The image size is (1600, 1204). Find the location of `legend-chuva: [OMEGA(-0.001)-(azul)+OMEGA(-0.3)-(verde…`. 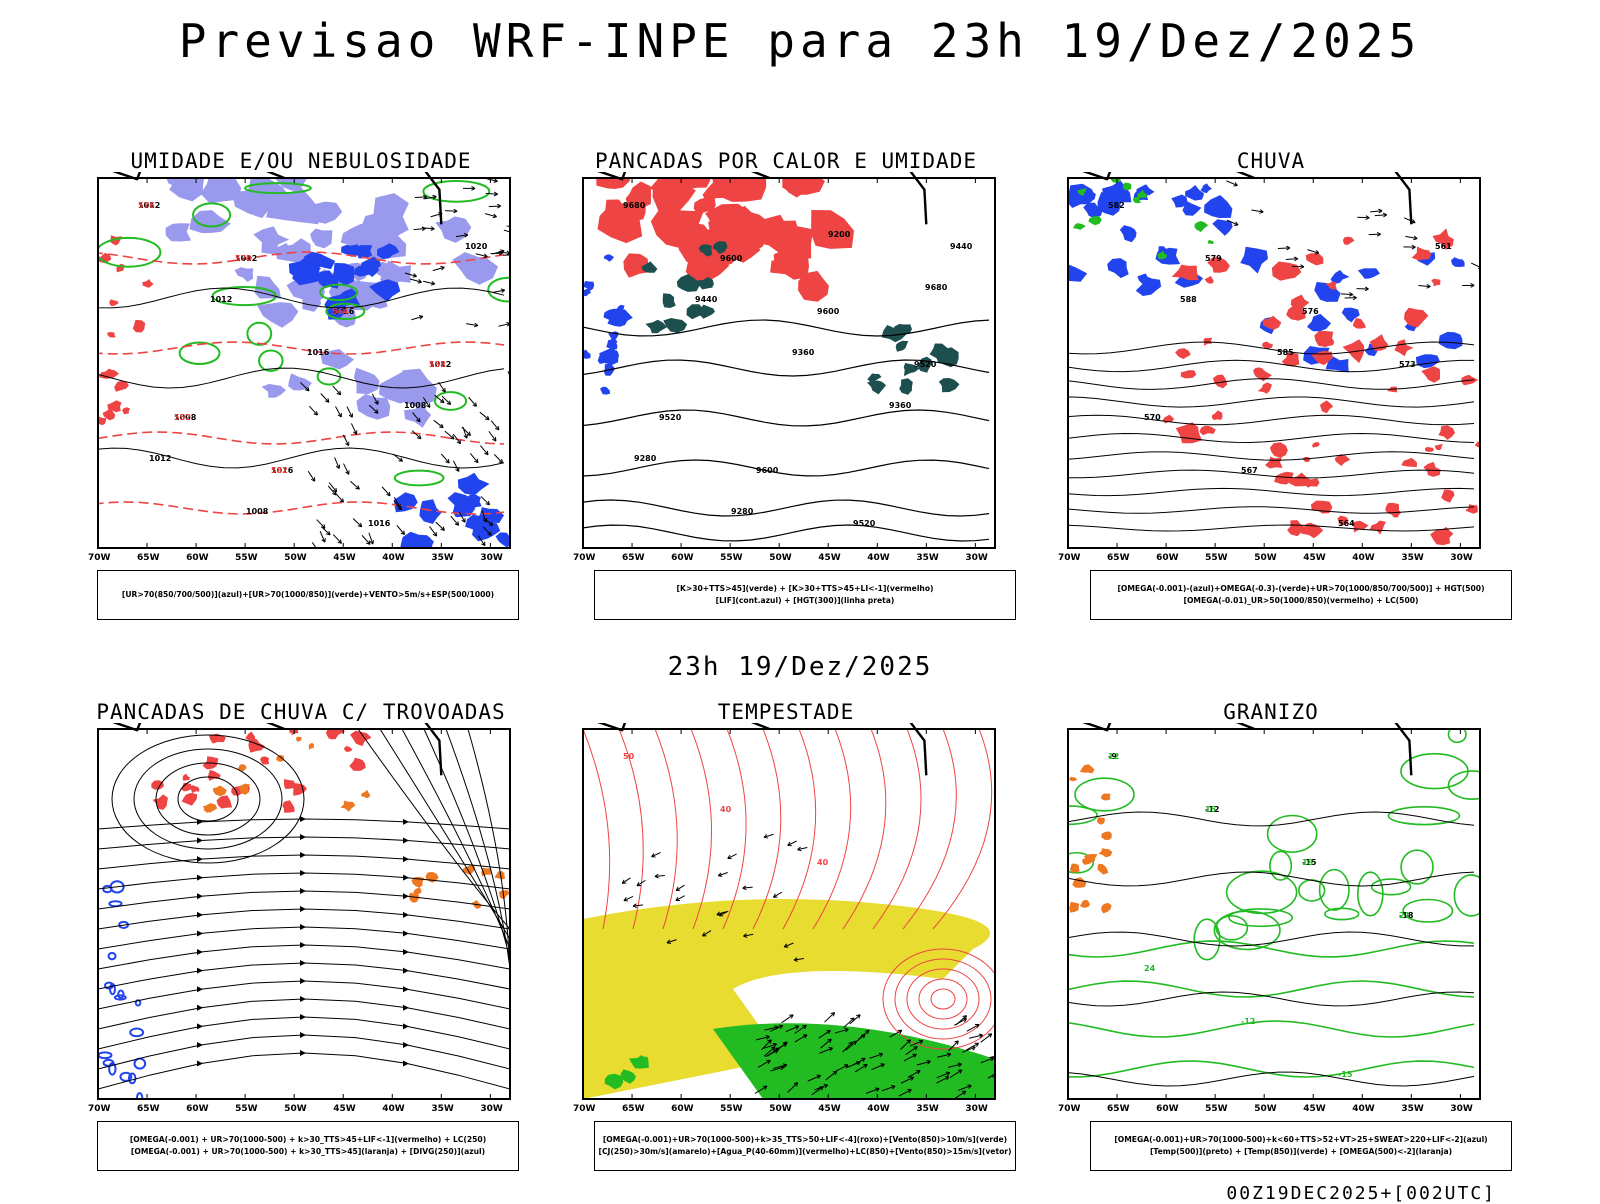

legend-chuva: [OMEGA(-0.001)-(azul)+OMEGA(-0.3)-(verde… is located at coordinates (1301, 595).